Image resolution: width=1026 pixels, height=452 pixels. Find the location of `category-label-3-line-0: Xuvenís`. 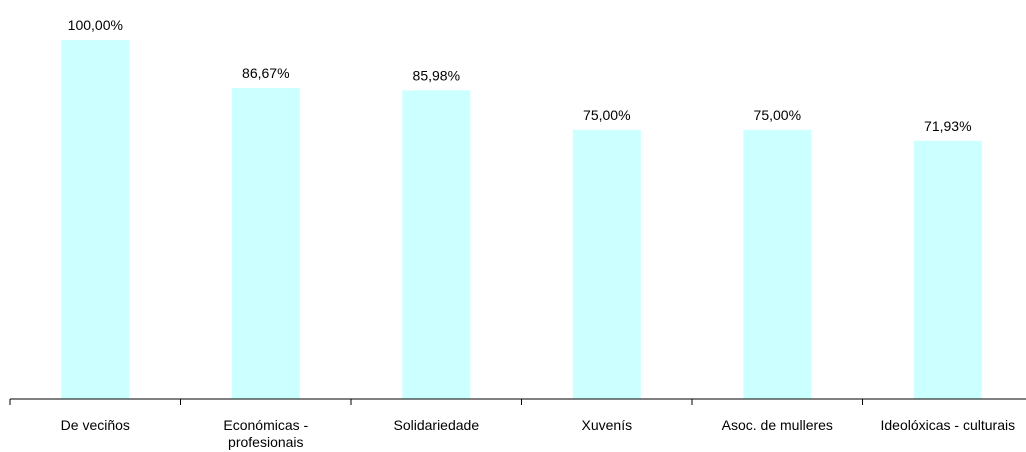

category-label-3-line-0: Xuvenís is located at coordinates (607, 425).